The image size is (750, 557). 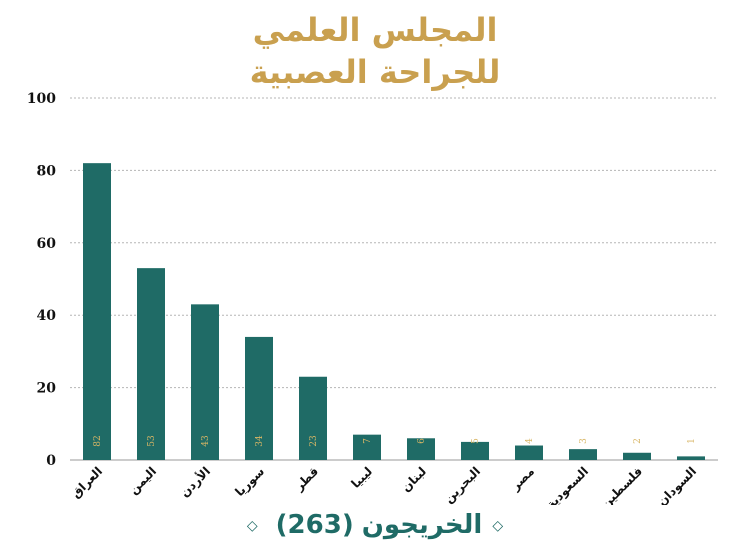 I want to click on bar-value-label: 6, so click(x=422, y=441).